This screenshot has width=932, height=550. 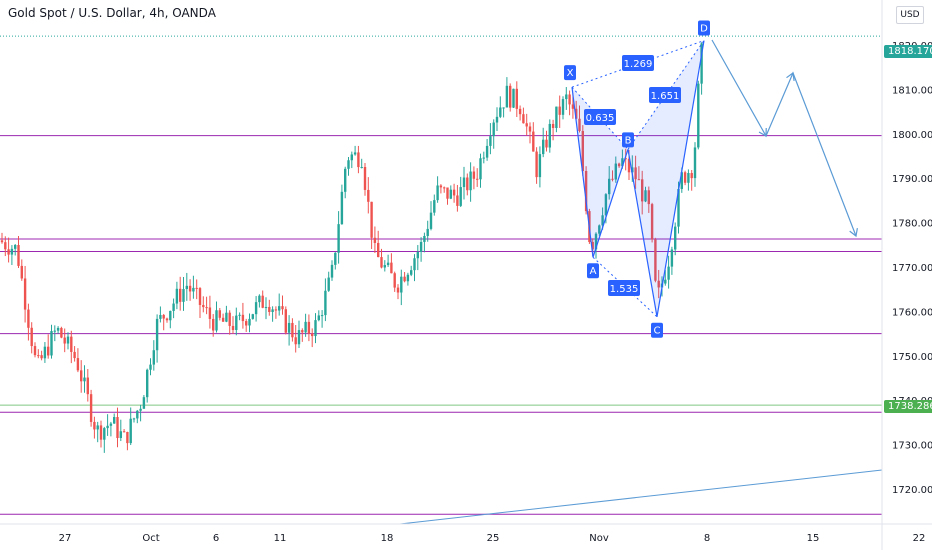 I want to click on arrow-head, so click(x=762, y=132).